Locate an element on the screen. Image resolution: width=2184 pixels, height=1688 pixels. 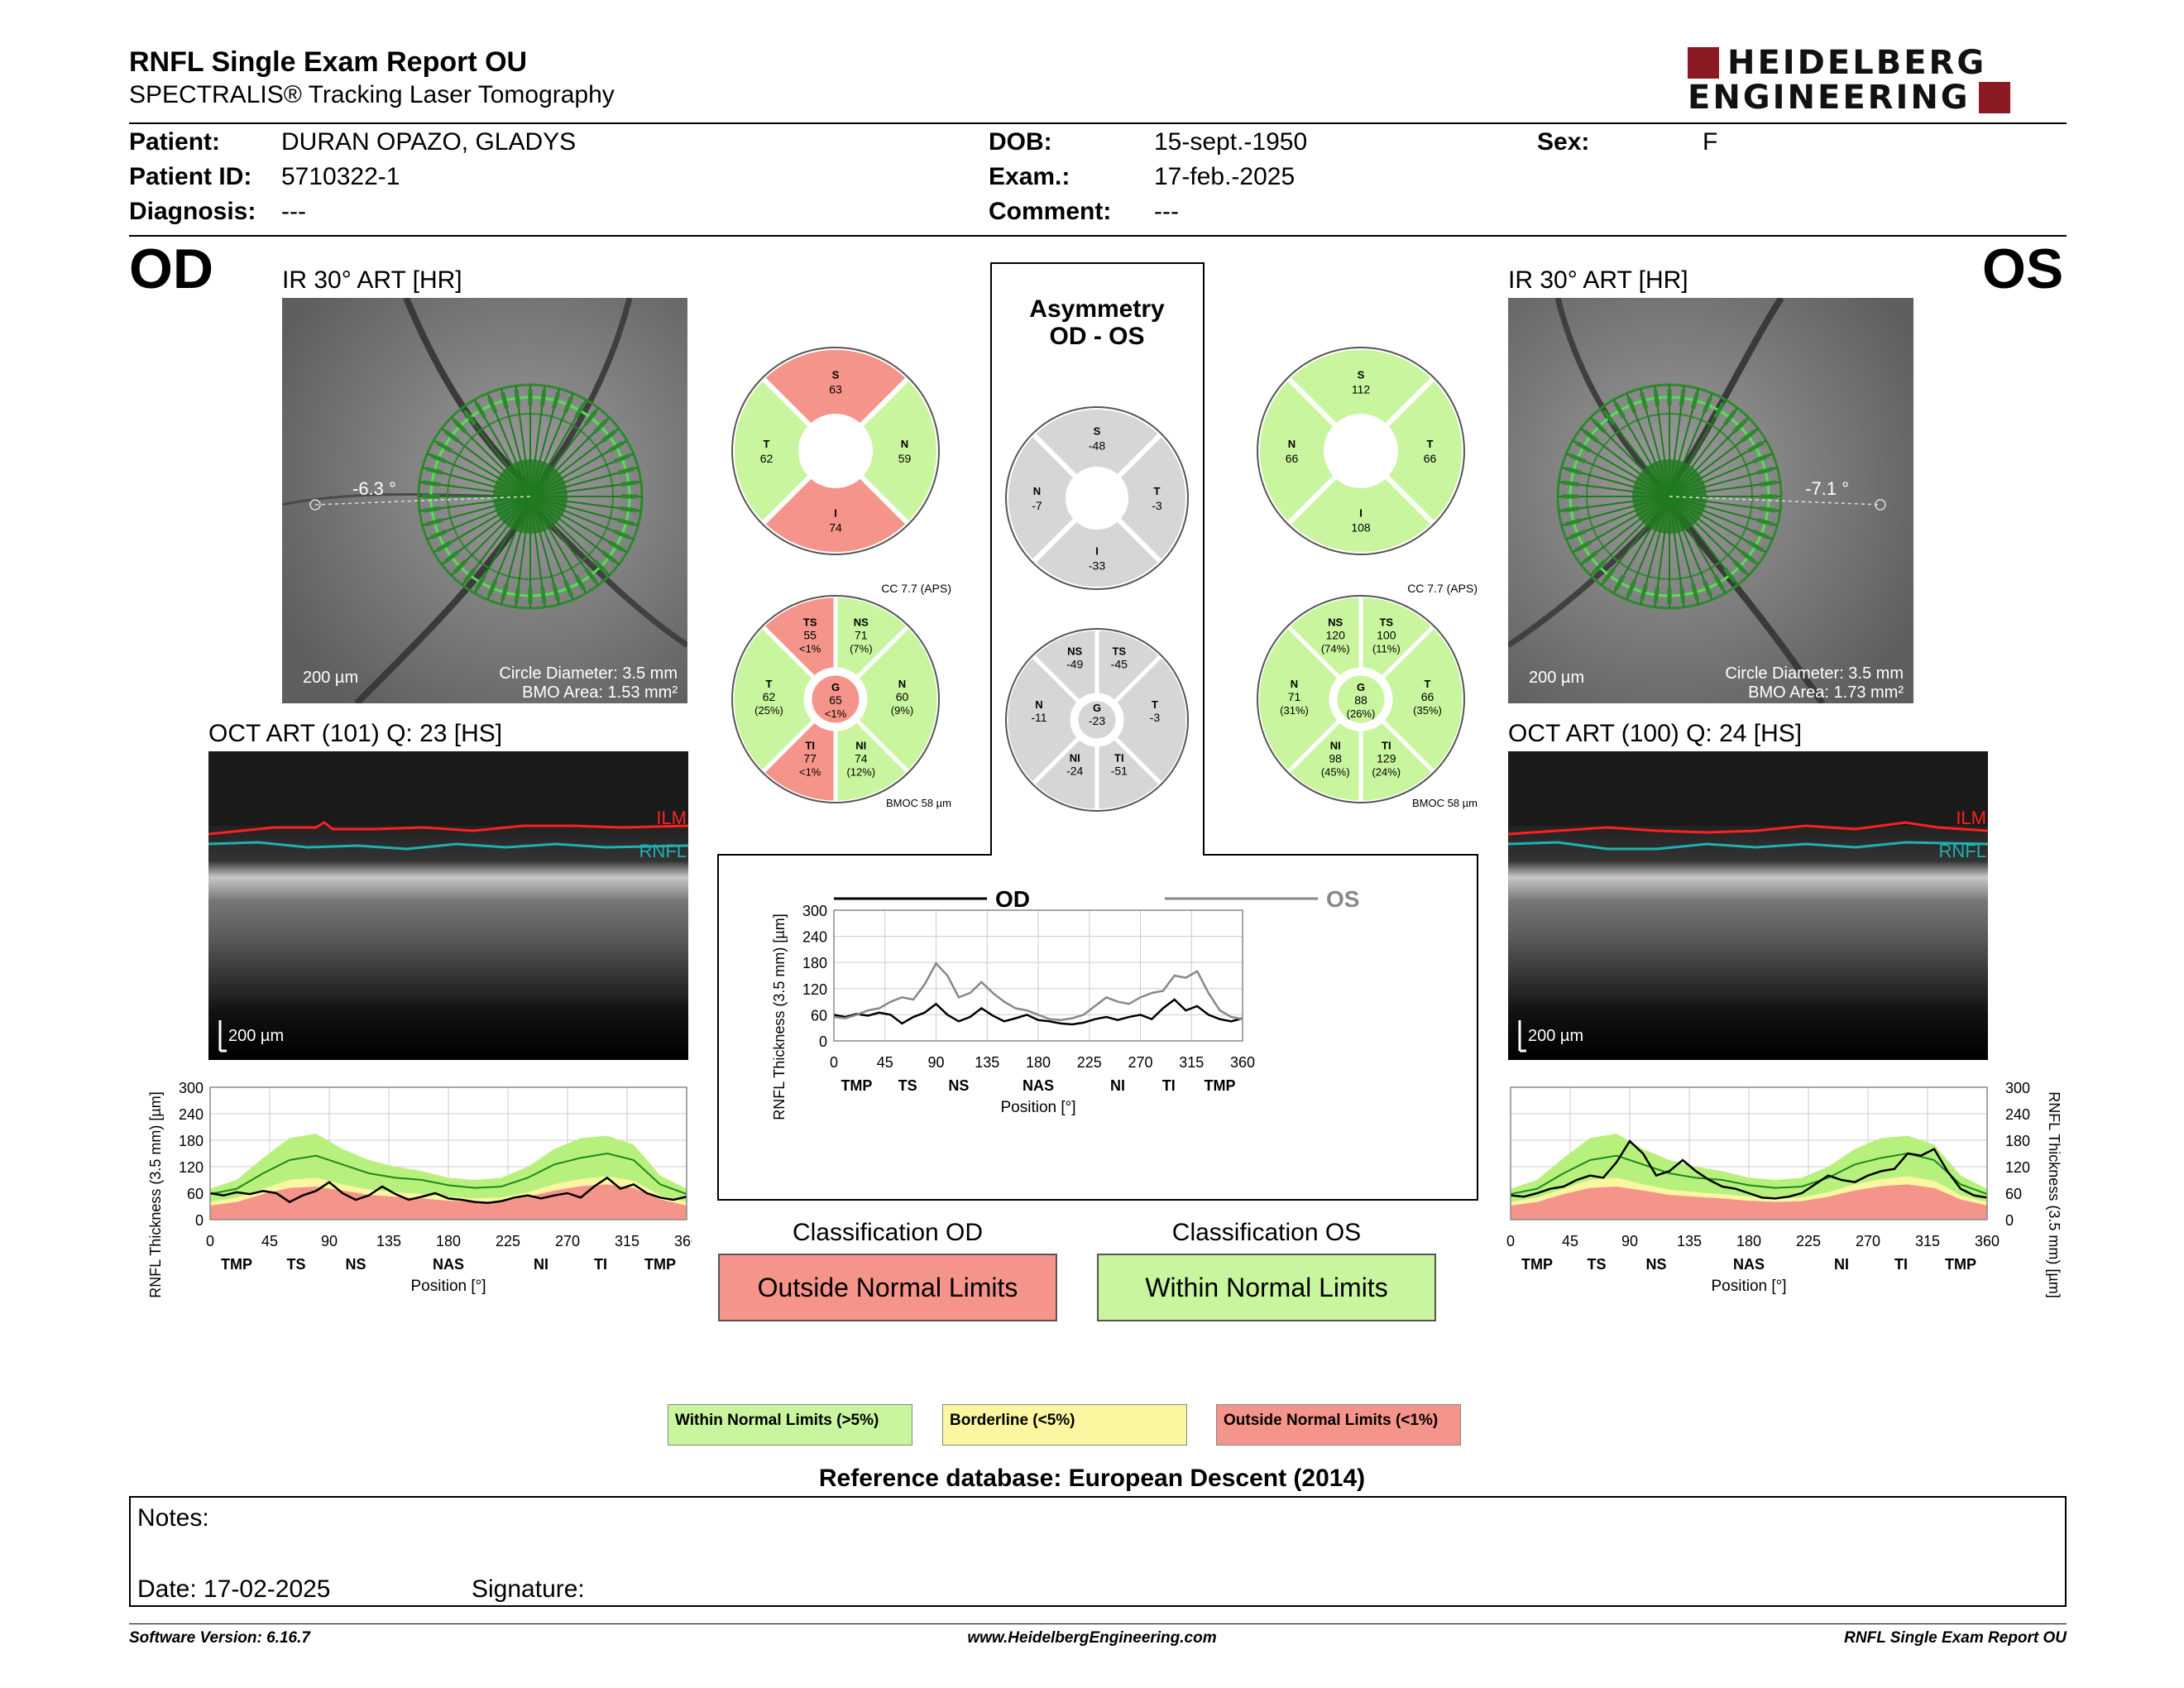
quadrant-label-I: I is located at coordinates (1361, 513).